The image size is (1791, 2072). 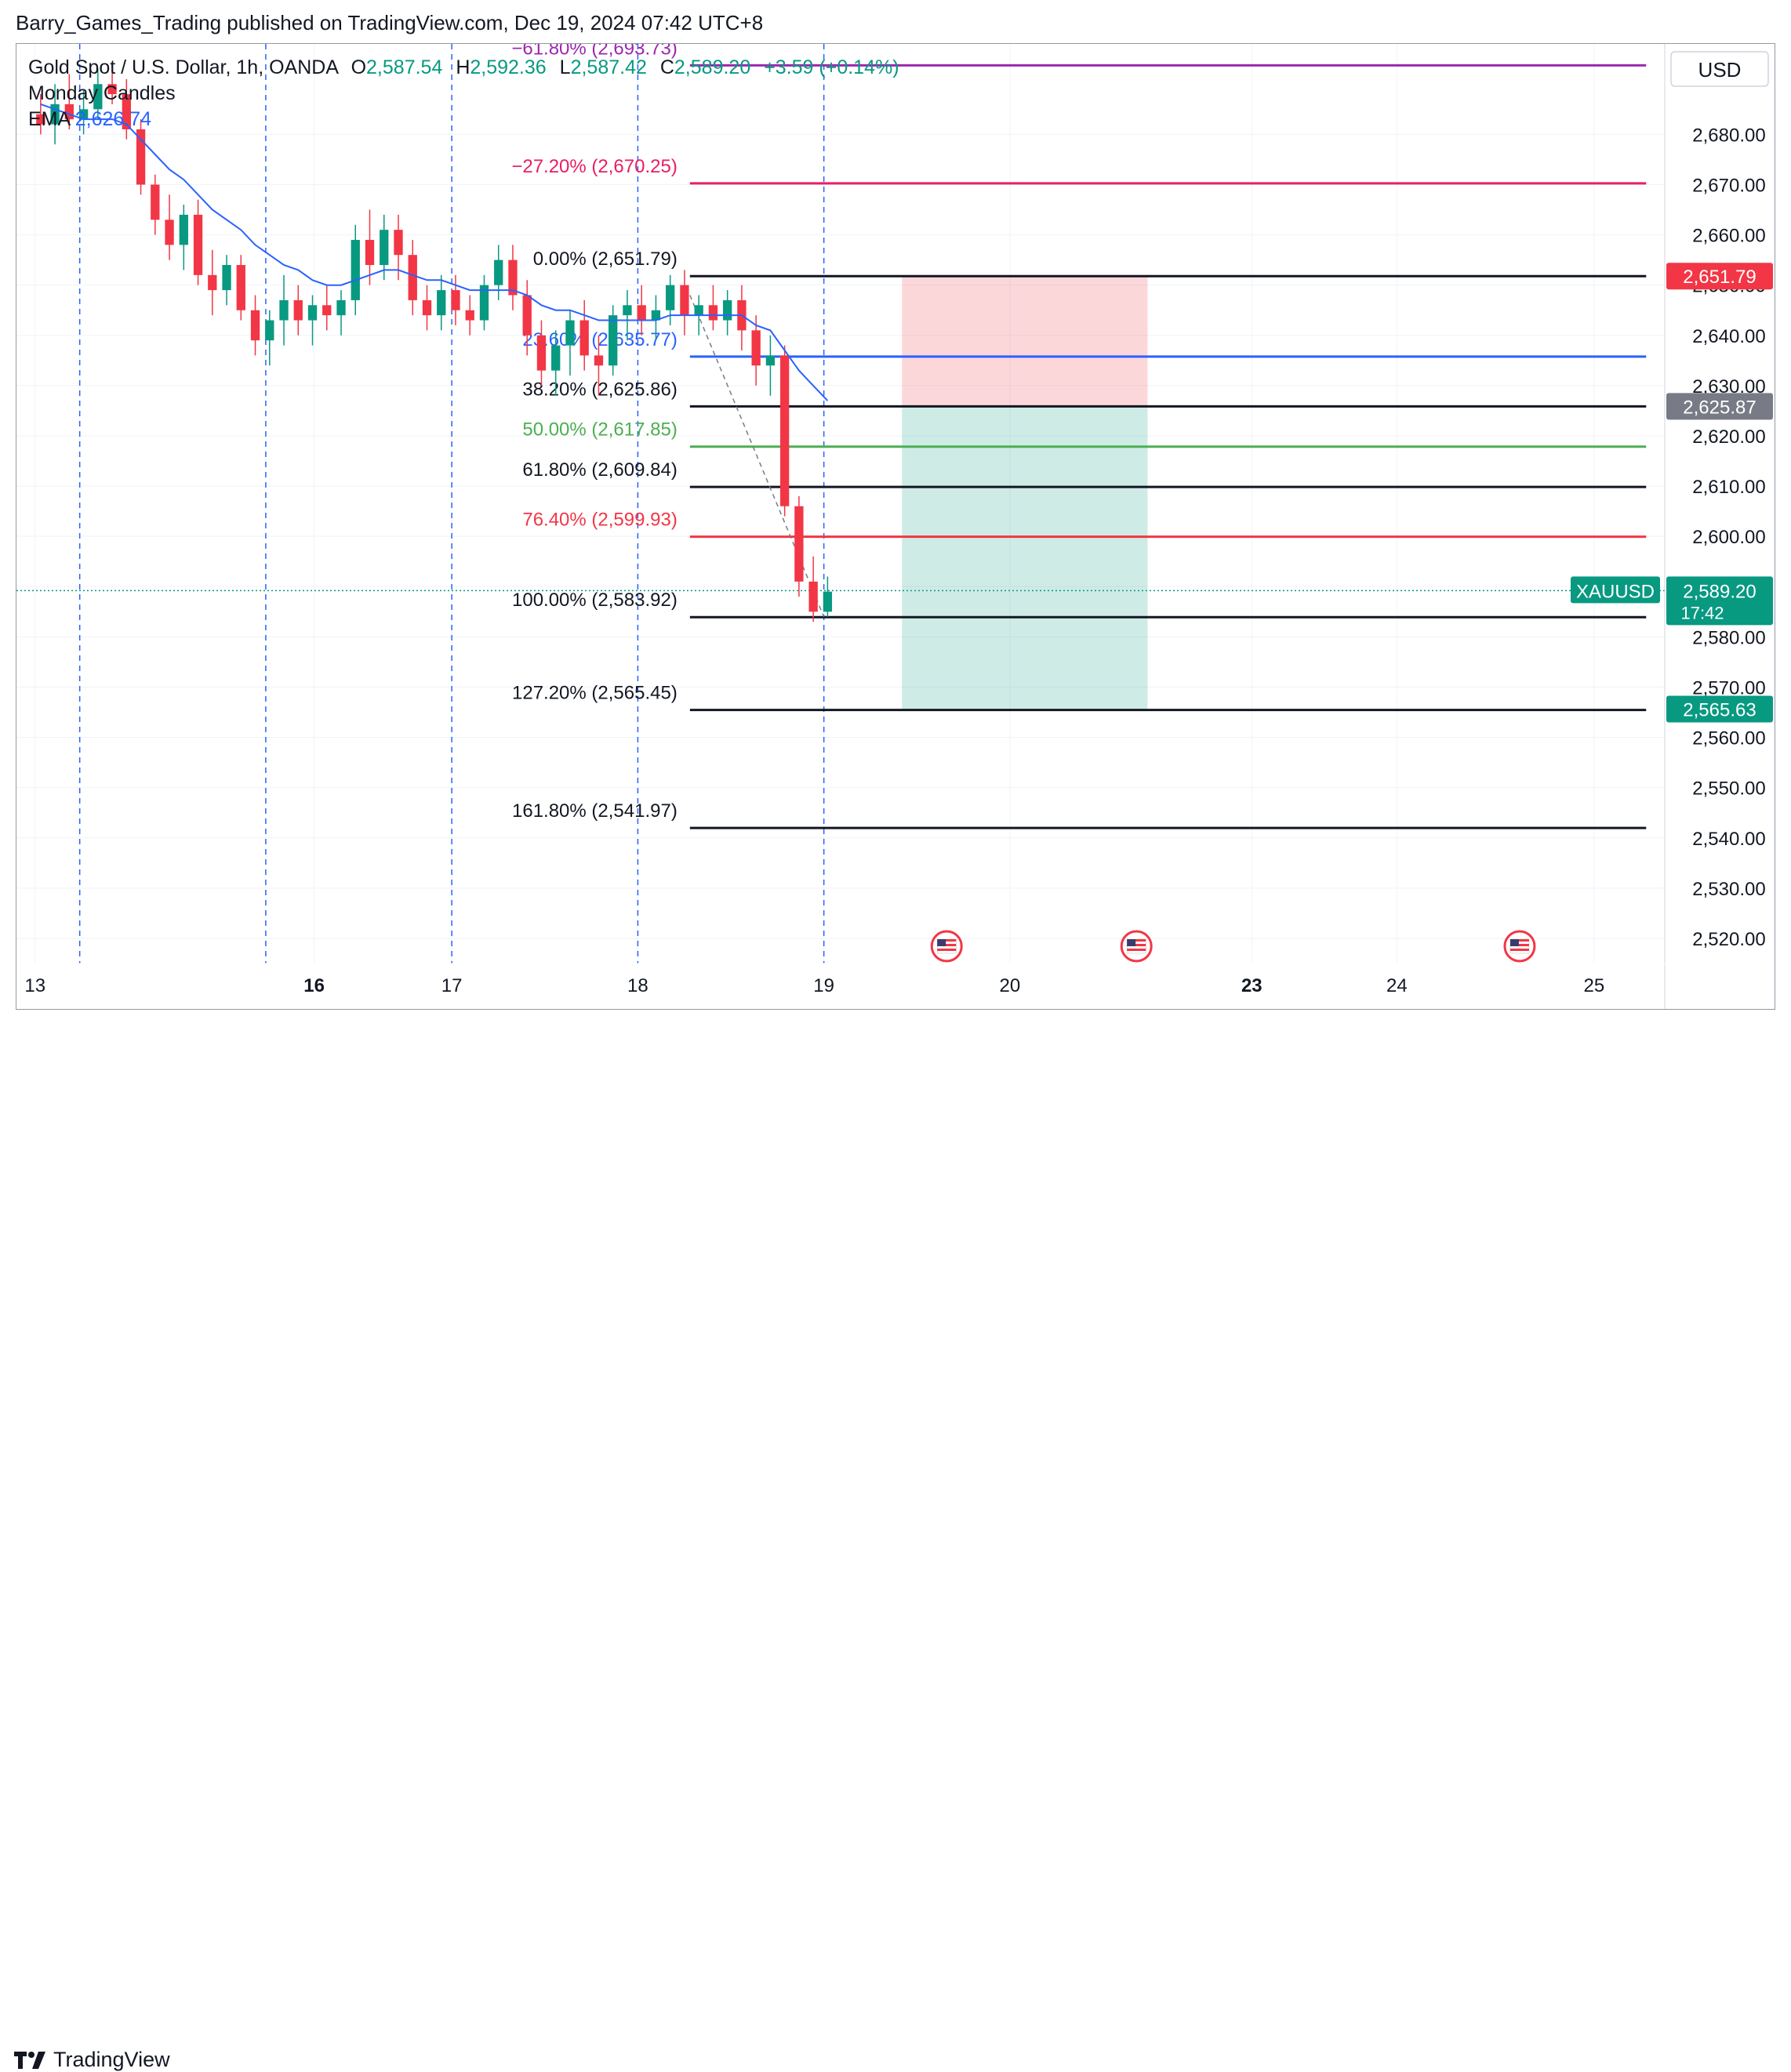 I want to click on tradingview-logo: TradingView, so click(x=92, y=2060).